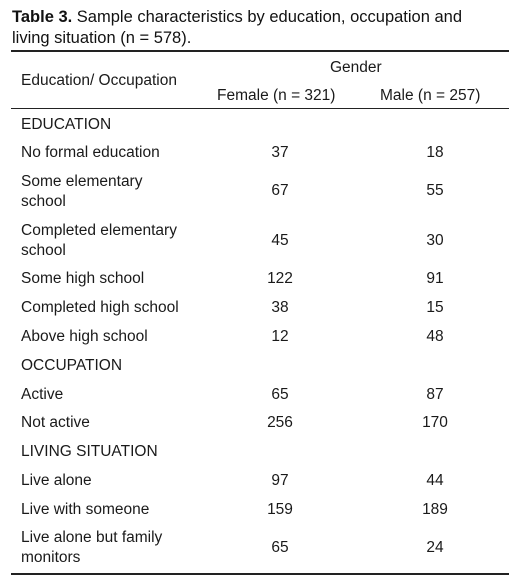 This screenshot has width=511, height=578. What do you see at coordinates (280, 240) in the screenshot?
I see `table-cell-female: 45` at bounding box center [280, 240].